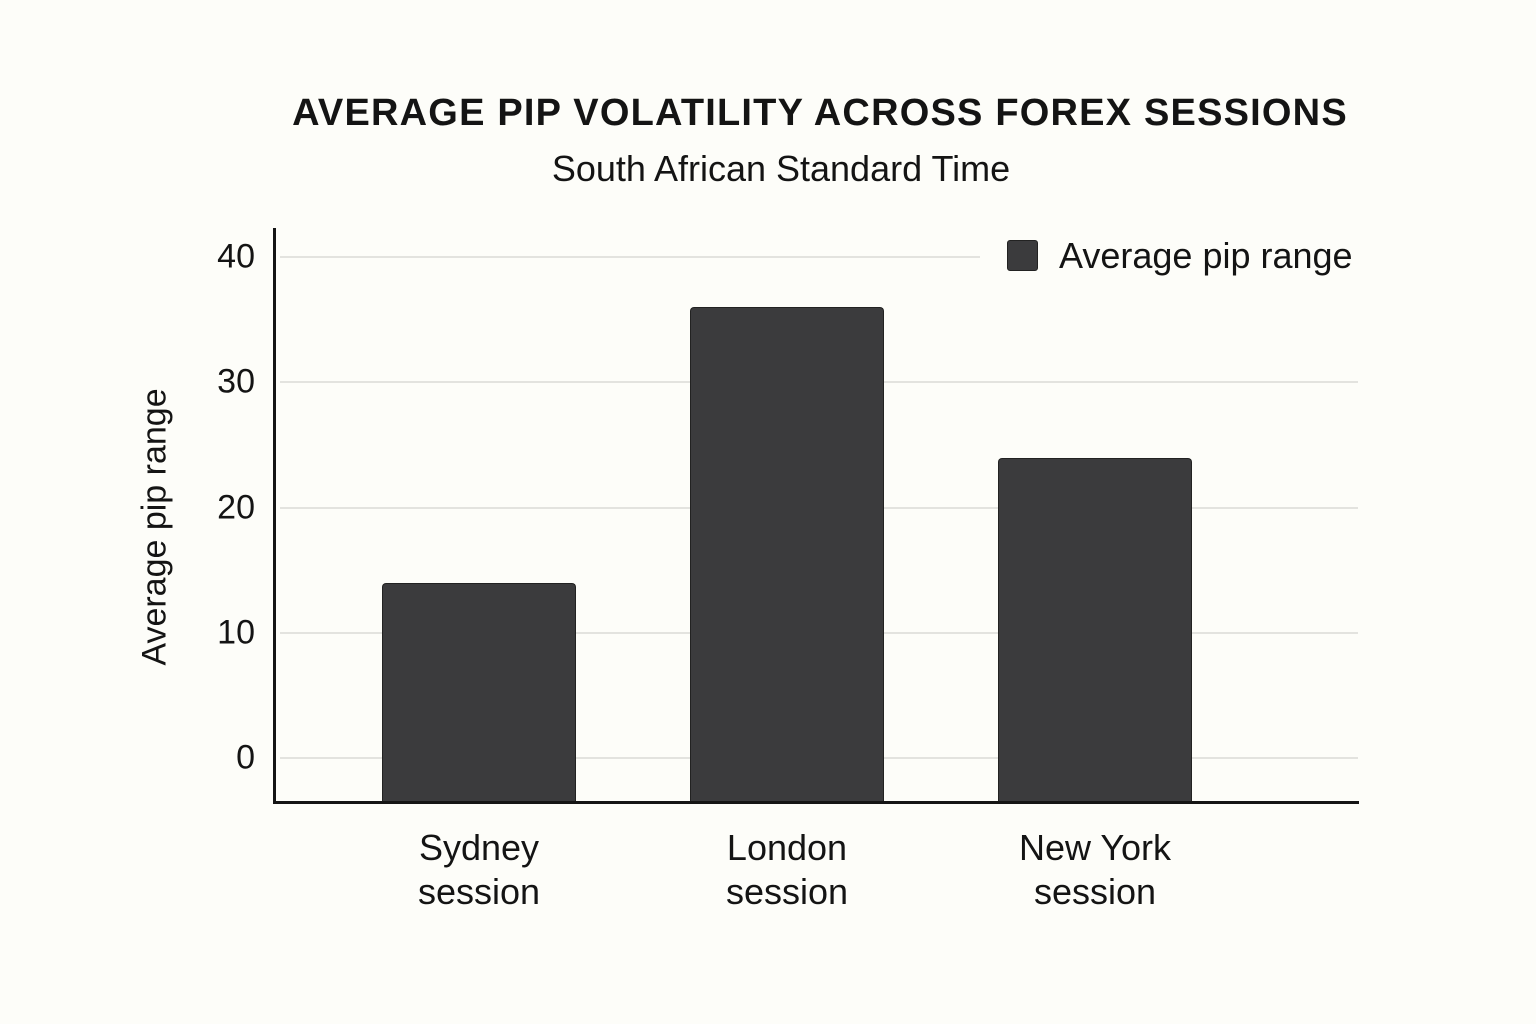  Describe the element at coordinates (1022, 255) in the screenshot. I see `legend-swatch-icon` at that location.